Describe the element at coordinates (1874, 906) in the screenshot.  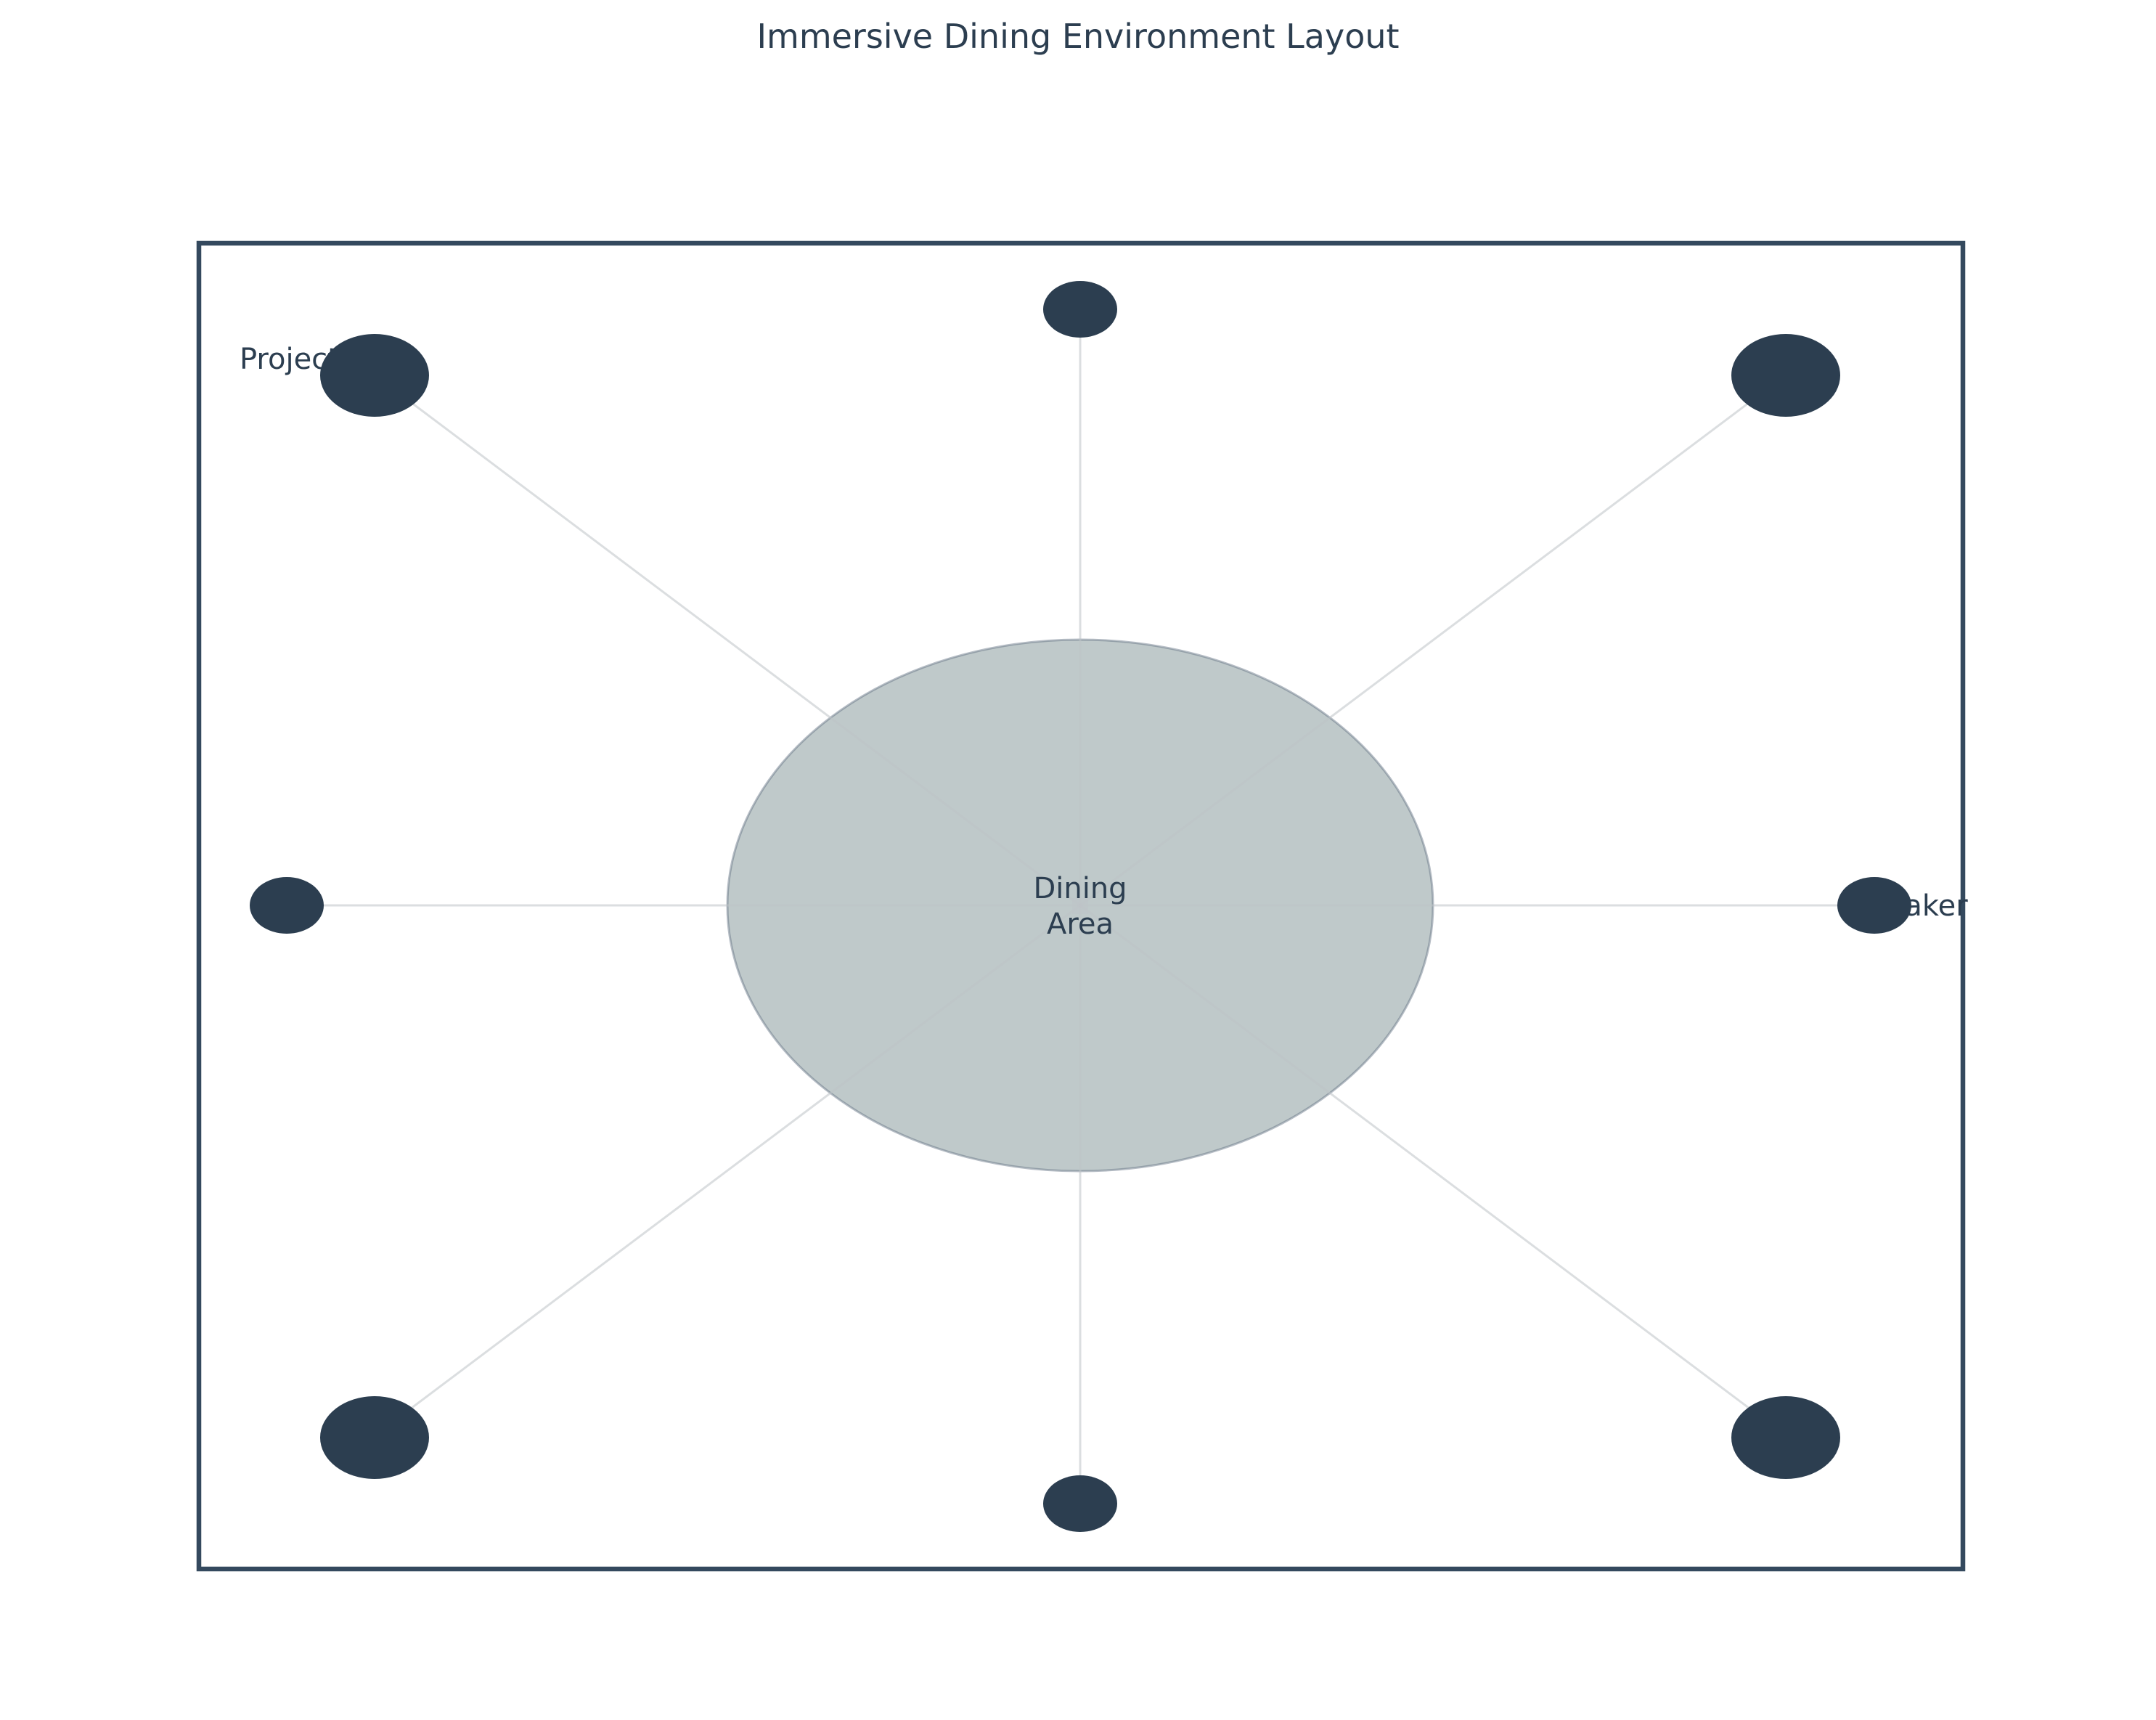
I see `speaker-right` at that location.